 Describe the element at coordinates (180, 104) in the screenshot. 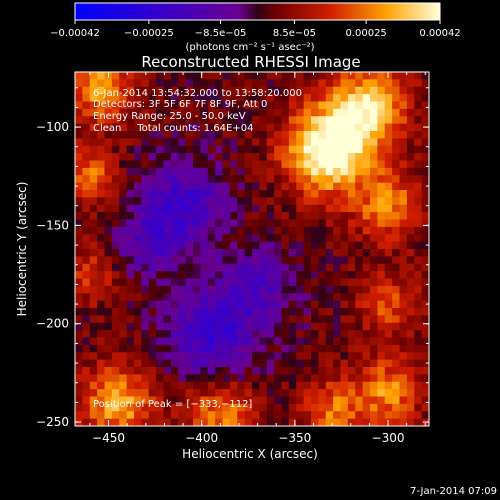

I see `annotation-detectors: Detectors: 3F 5F 6F 7F 8F 9F, Att 0` at that location.